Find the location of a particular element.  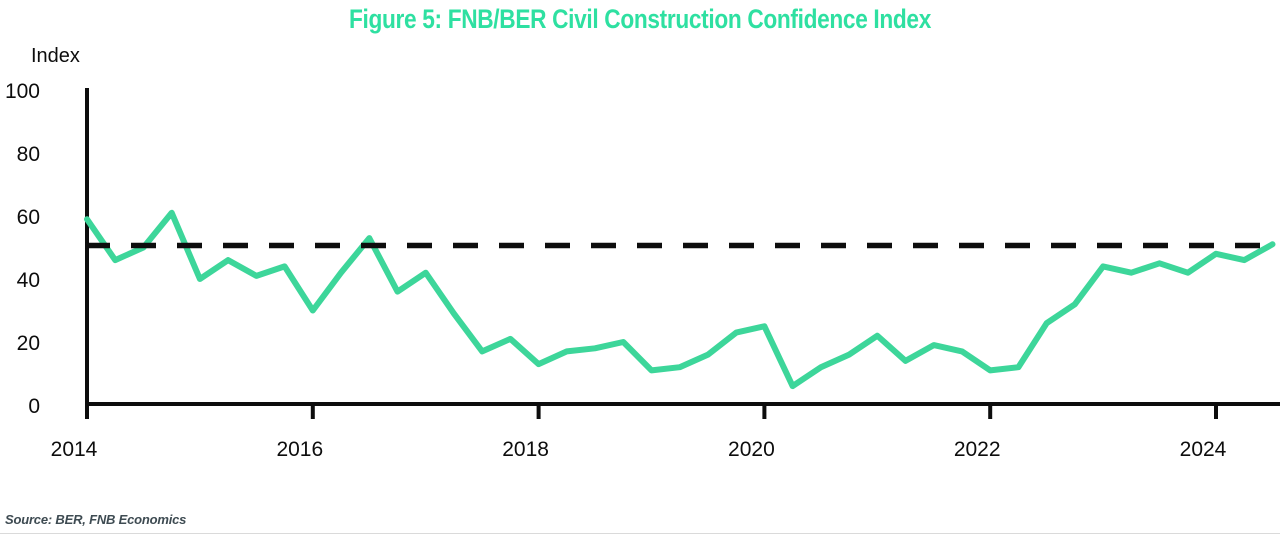

x-tick-label: 2014 is located at coordinates (74, 449).